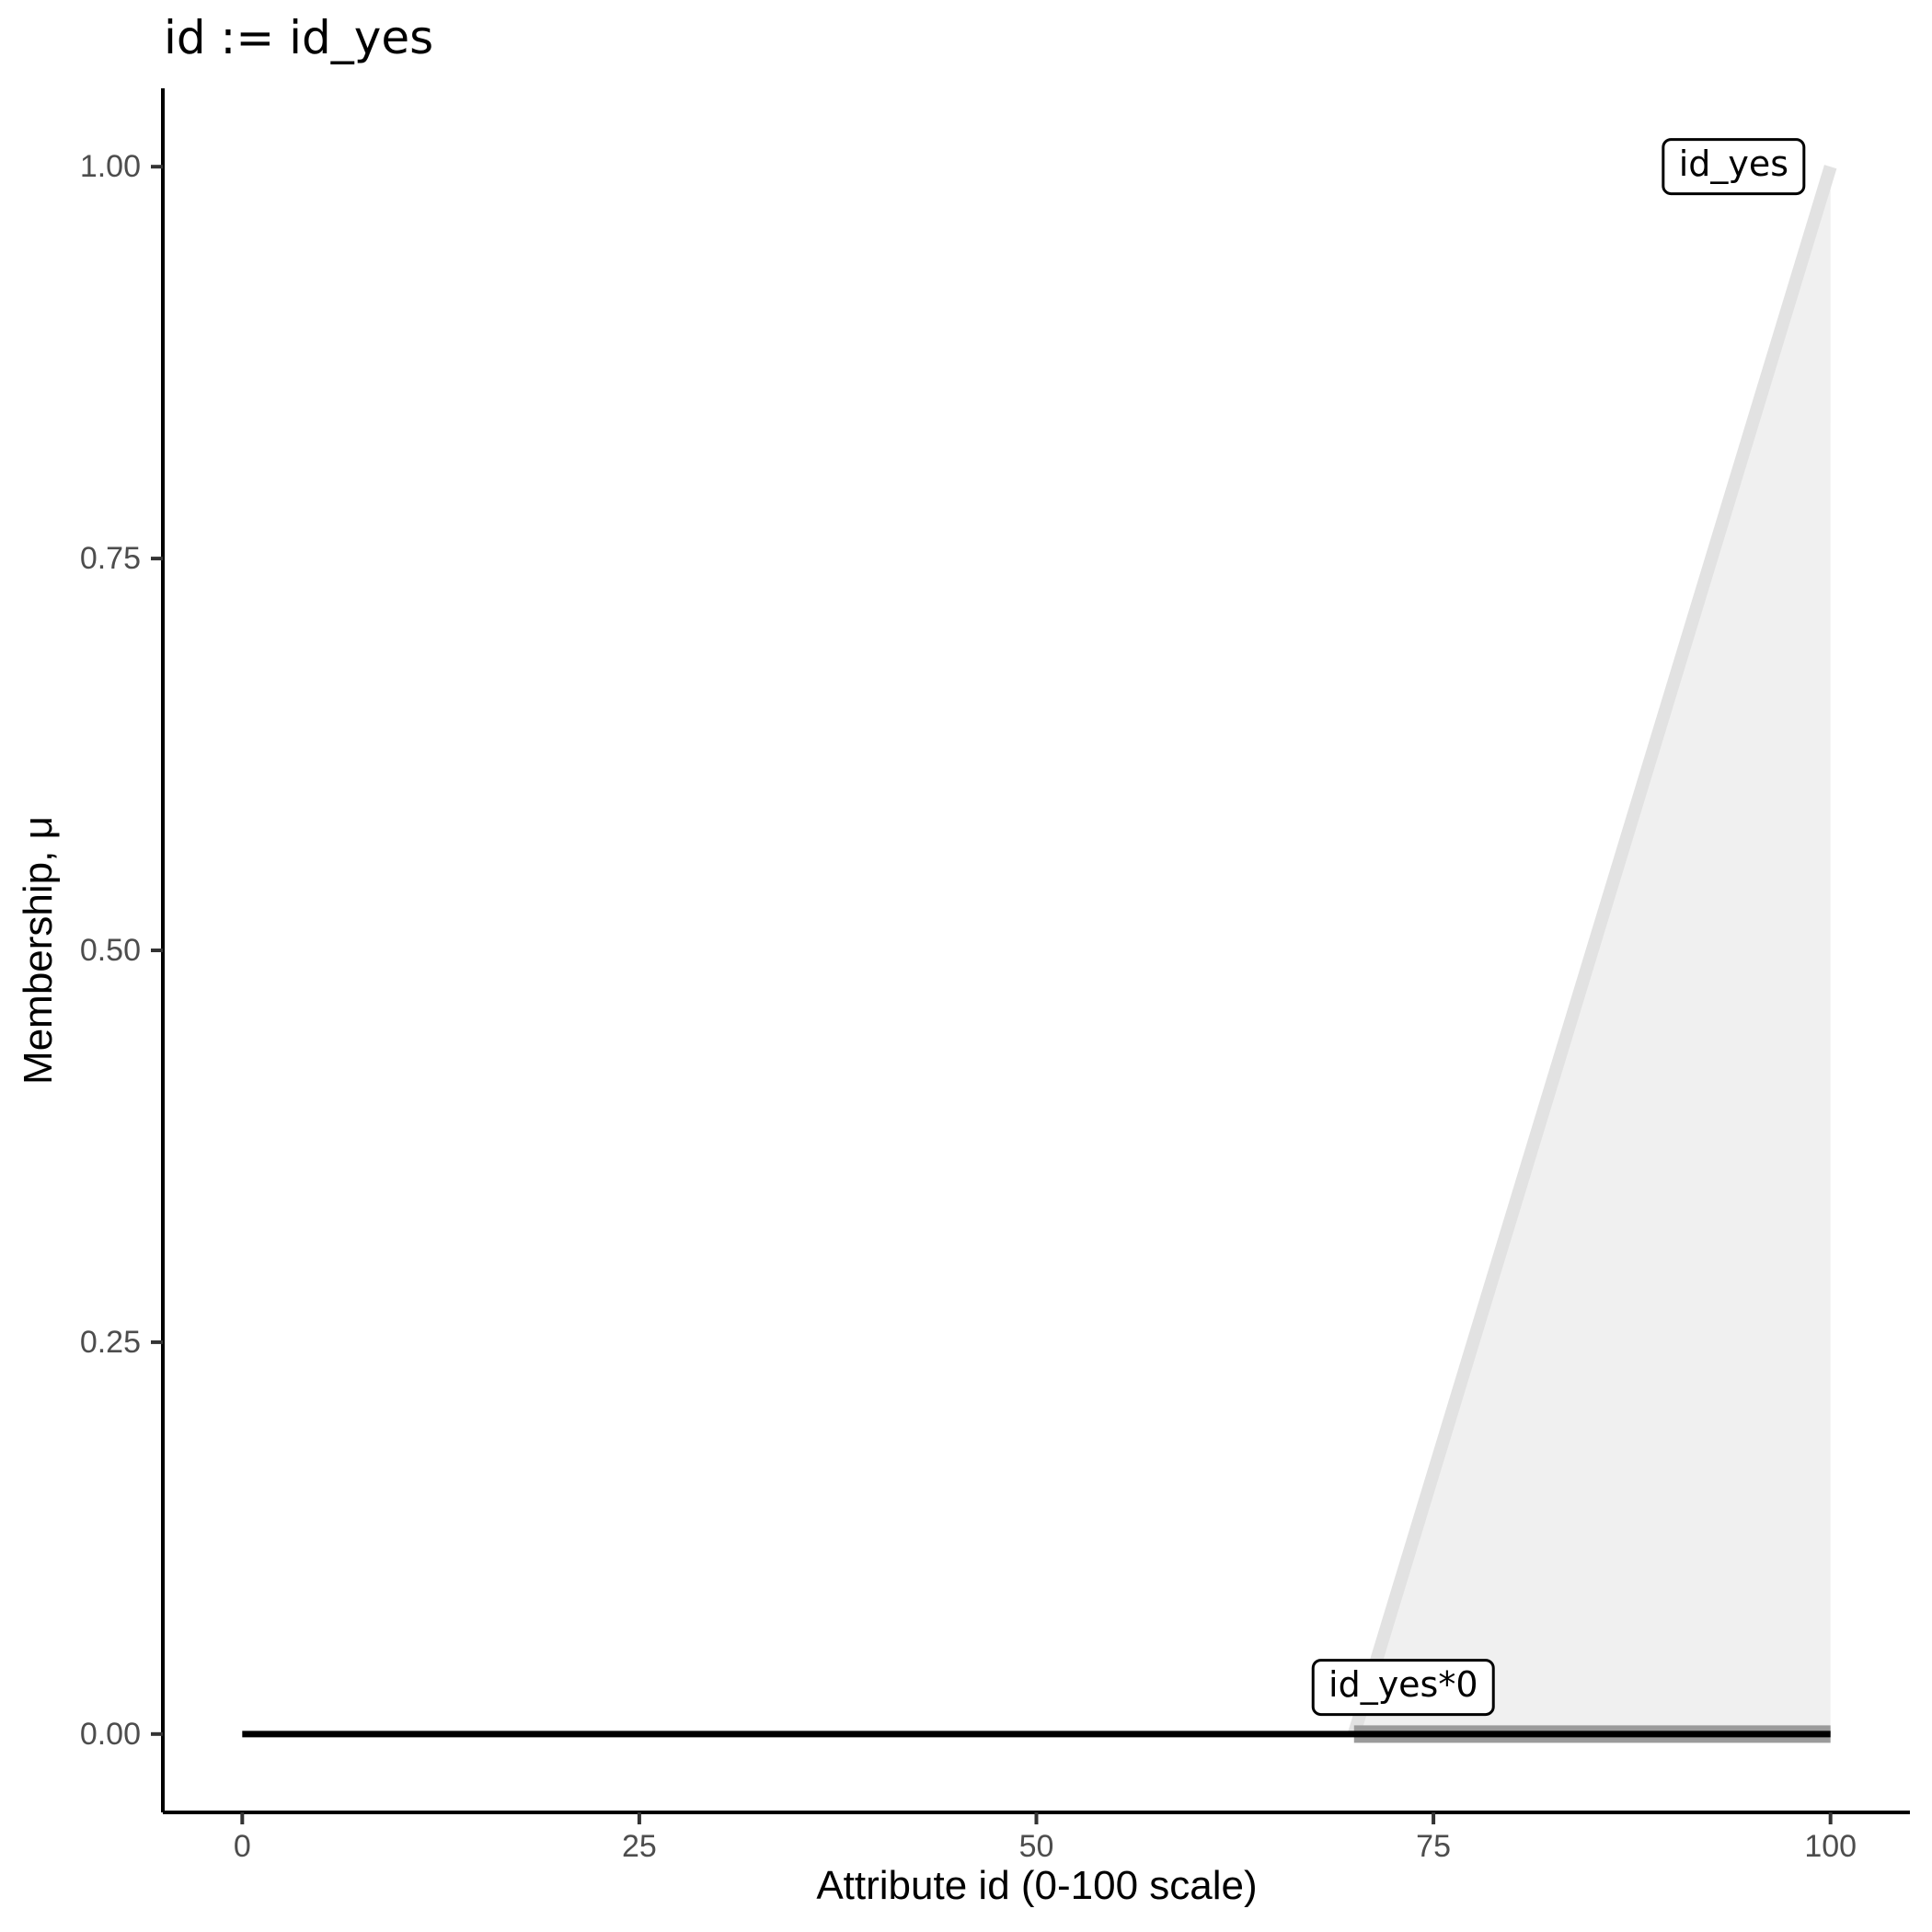  What do you see at coordinates (38, 951) in the screenshot?
I see `y-axis-title: Membership, μ` at bounding box center [38, 951].